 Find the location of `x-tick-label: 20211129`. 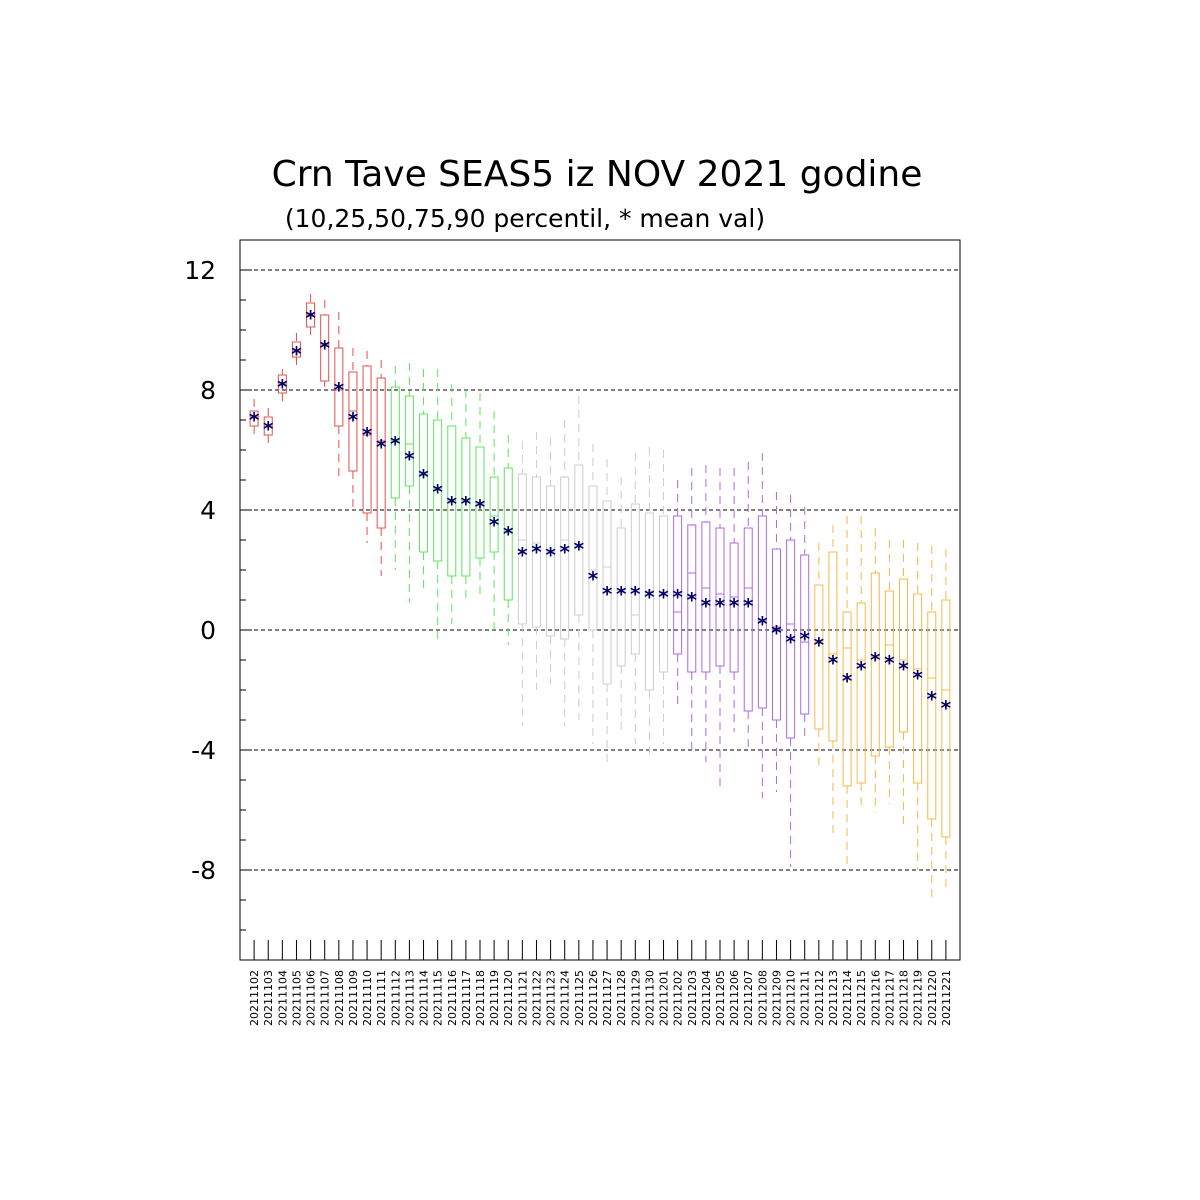

x-tick-label: 20211129 is located at coordinates (635, 998).